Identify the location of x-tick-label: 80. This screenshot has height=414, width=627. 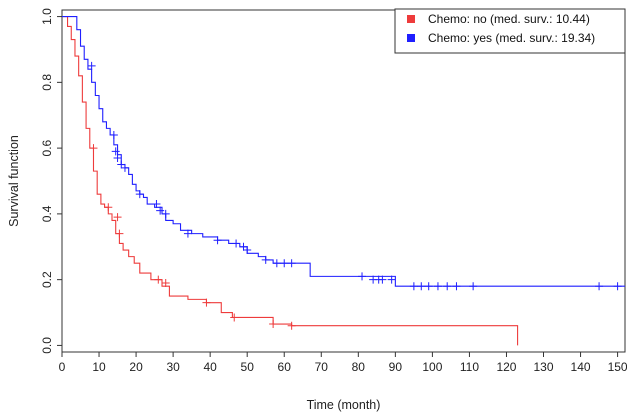
(359, 367).